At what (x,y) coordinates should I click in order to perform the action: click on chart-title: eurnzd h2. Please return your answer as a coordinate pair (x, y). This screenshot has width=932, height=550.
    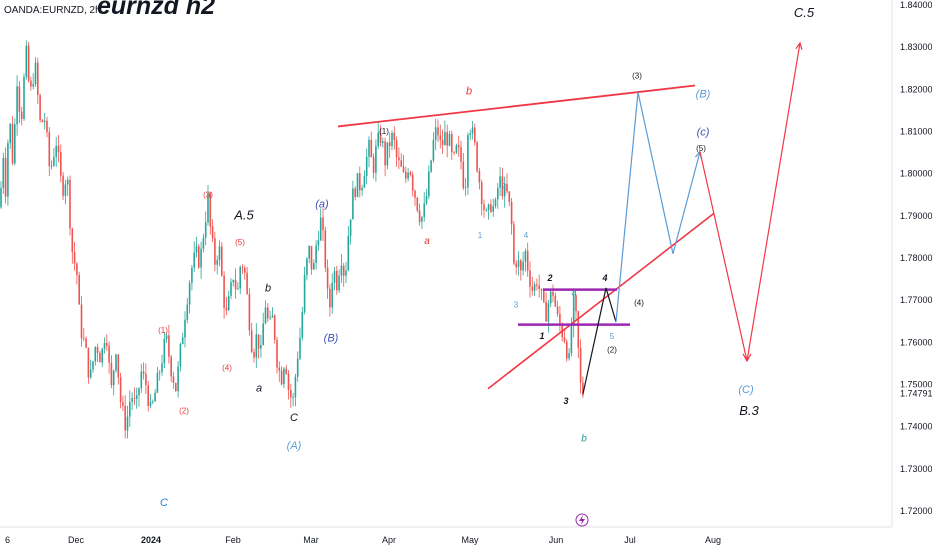
    Looking at the image, I should click on (156, 10).